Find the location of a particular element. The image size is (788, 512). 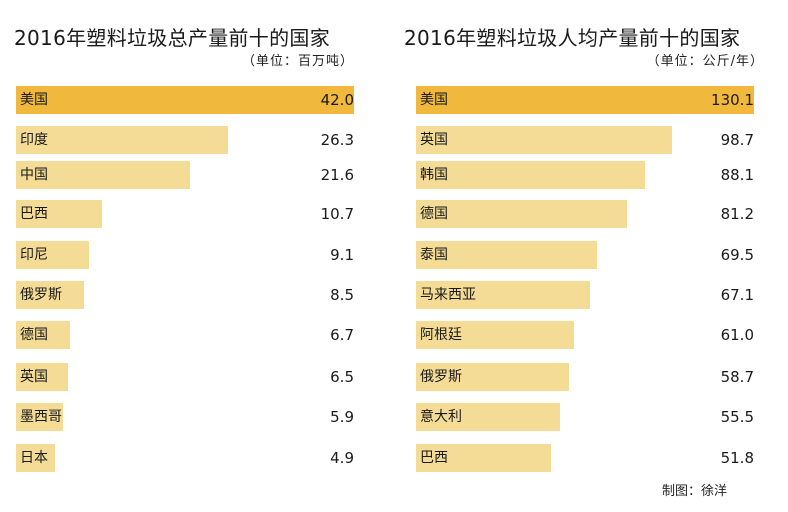

value-label: 51.8 is located at coordinates (737, 458).